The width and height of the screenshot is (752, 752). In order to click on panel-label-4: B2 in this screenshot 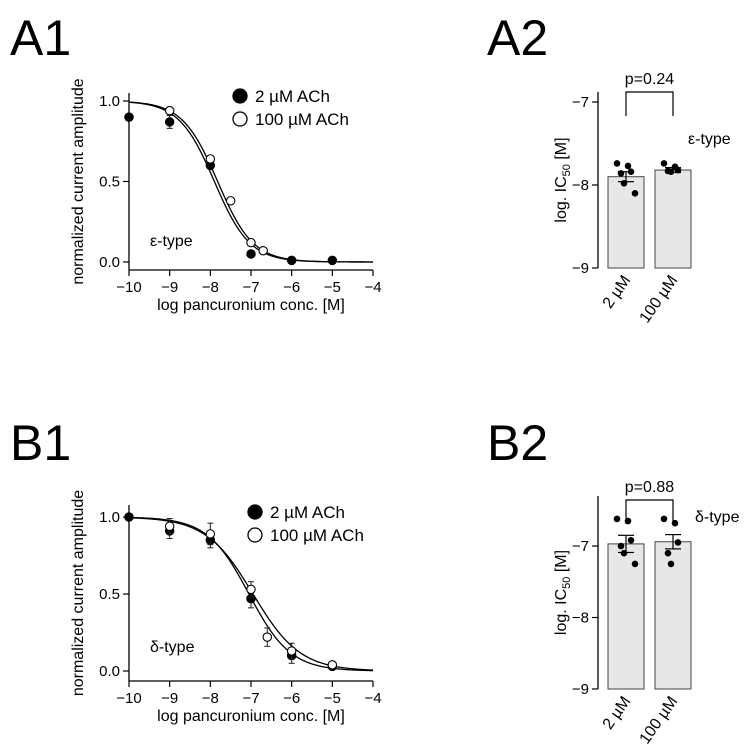, I will do `click(517, 443)`.